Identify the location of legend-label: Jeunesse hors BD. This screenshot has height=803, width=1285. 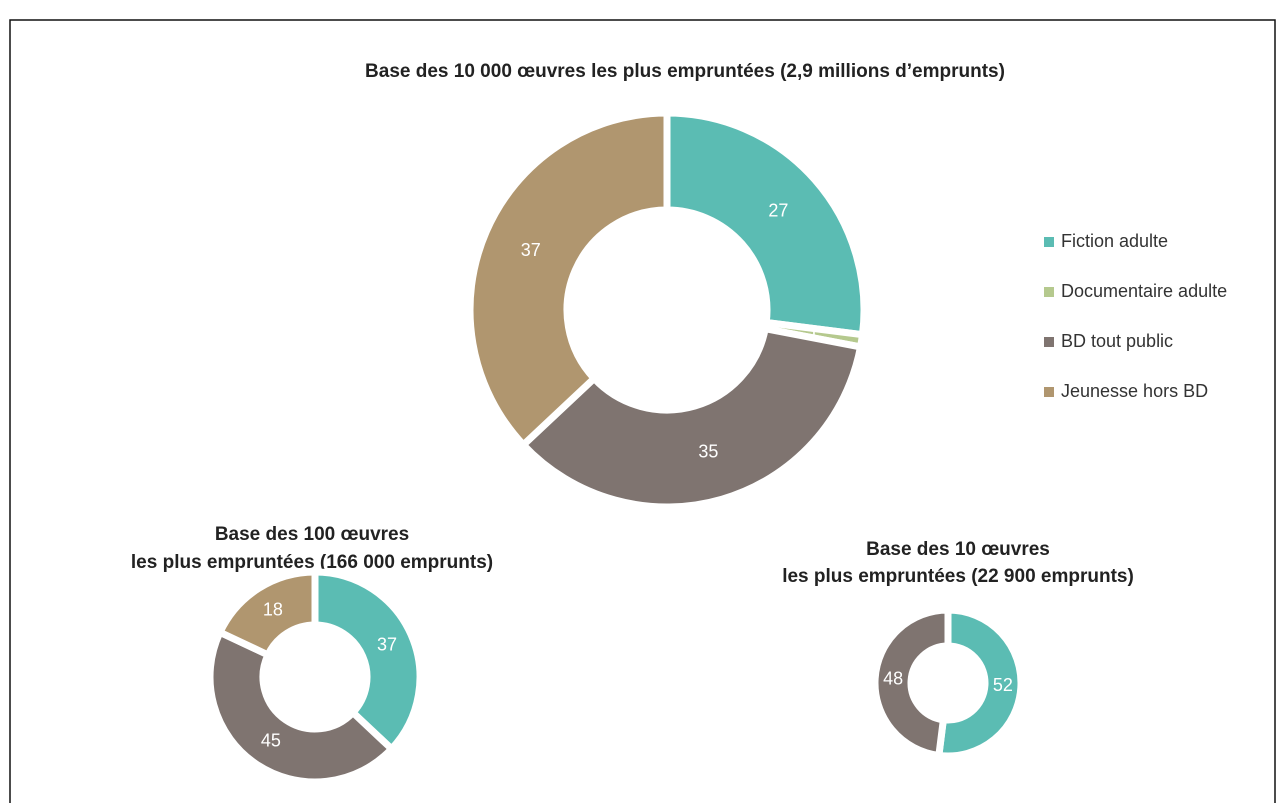
(1134, 391).